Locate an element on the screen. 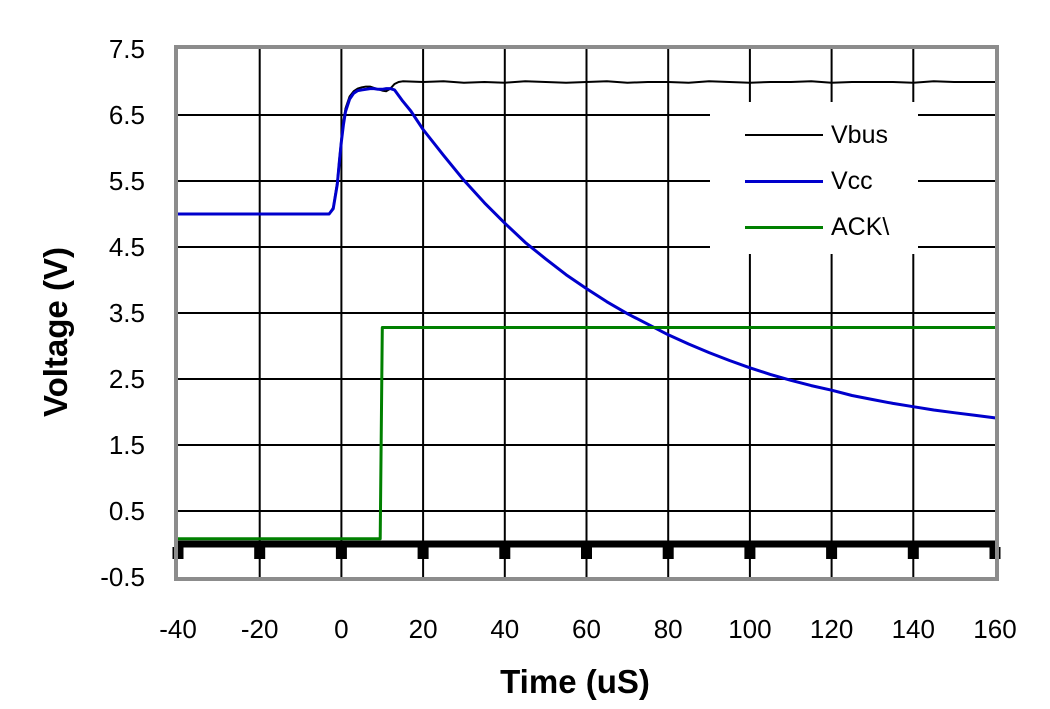  x-tick-label: -20 is located at coordinates (259, 629).